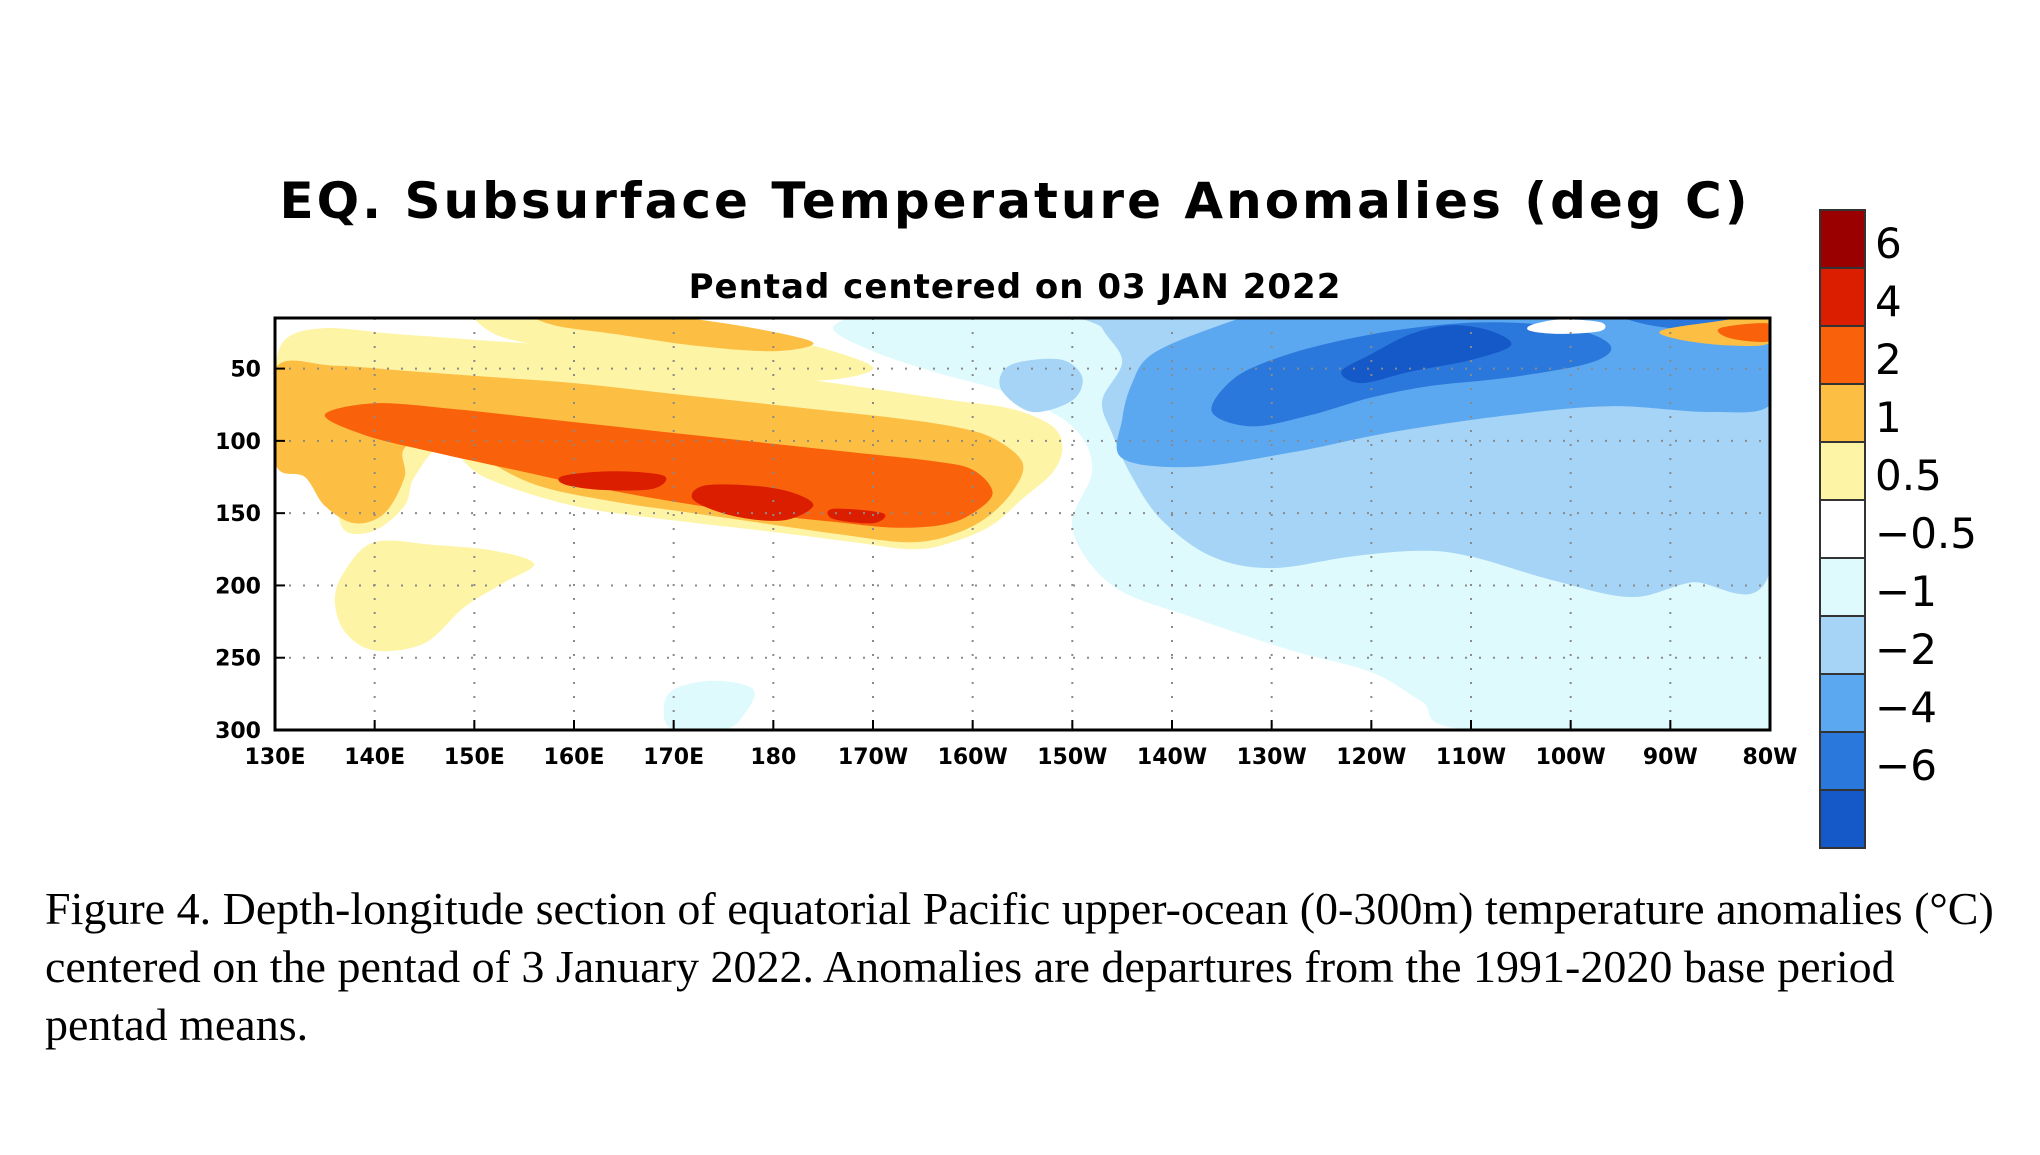 This screenshot has height=1155, width=2040. What do you see at coordinates (374, 757) in the screenshot?
I see `x-tick-label: 140E` at bounding box center [374, 757].